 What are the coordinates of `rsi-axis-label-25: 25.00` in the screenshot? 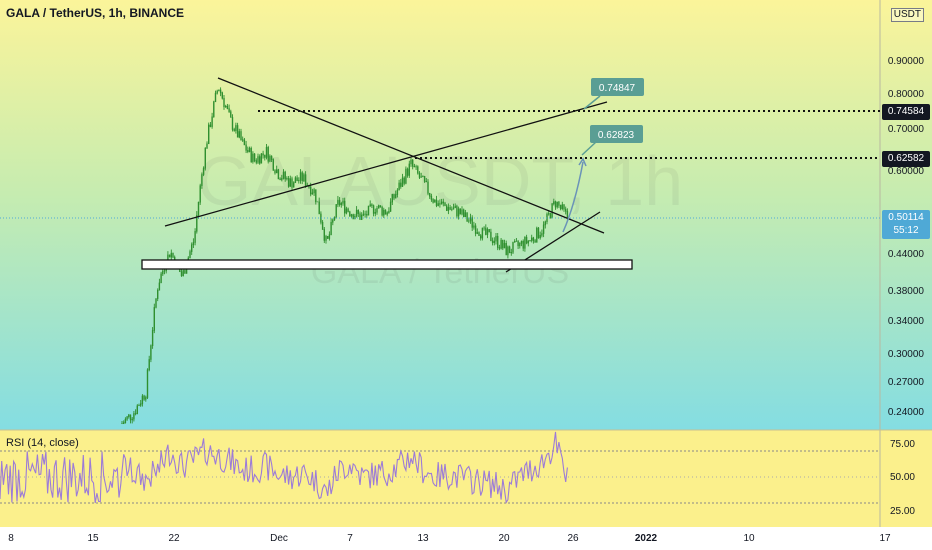 It's located at (902, 511).